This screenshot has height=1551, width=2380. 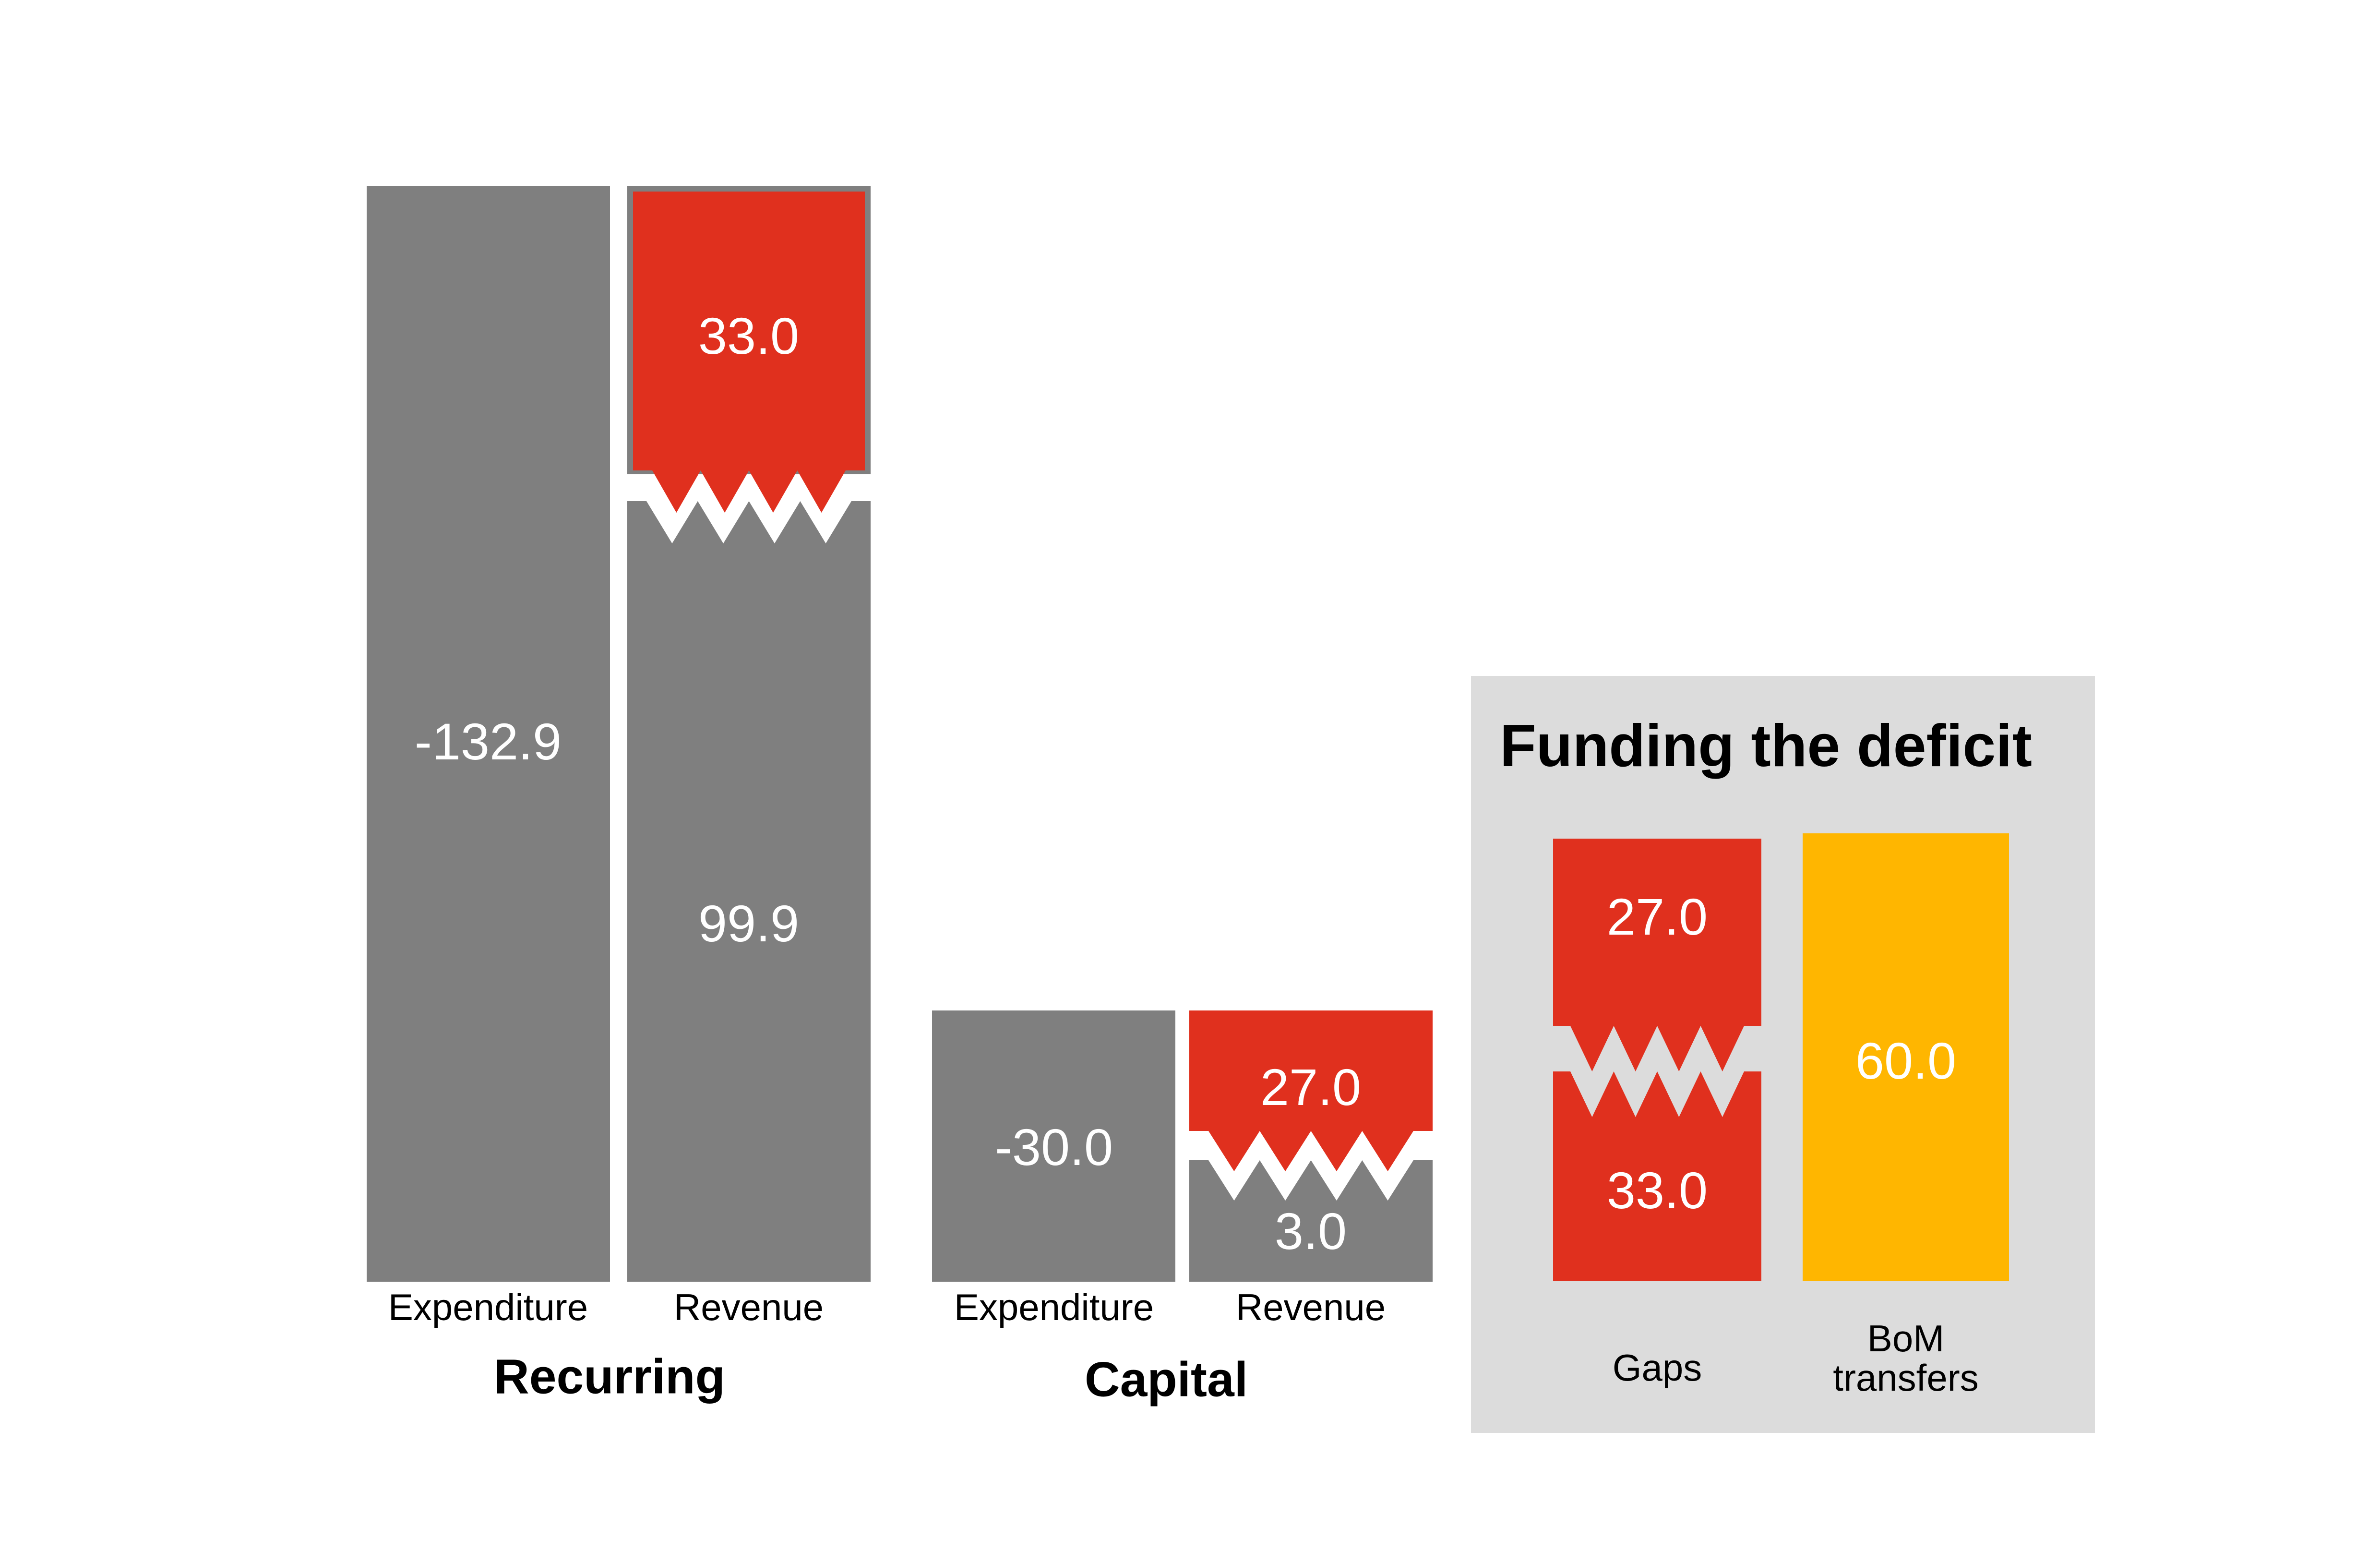 I want to click on bar-capital-expenditure, so click(x=1054, y=1146).